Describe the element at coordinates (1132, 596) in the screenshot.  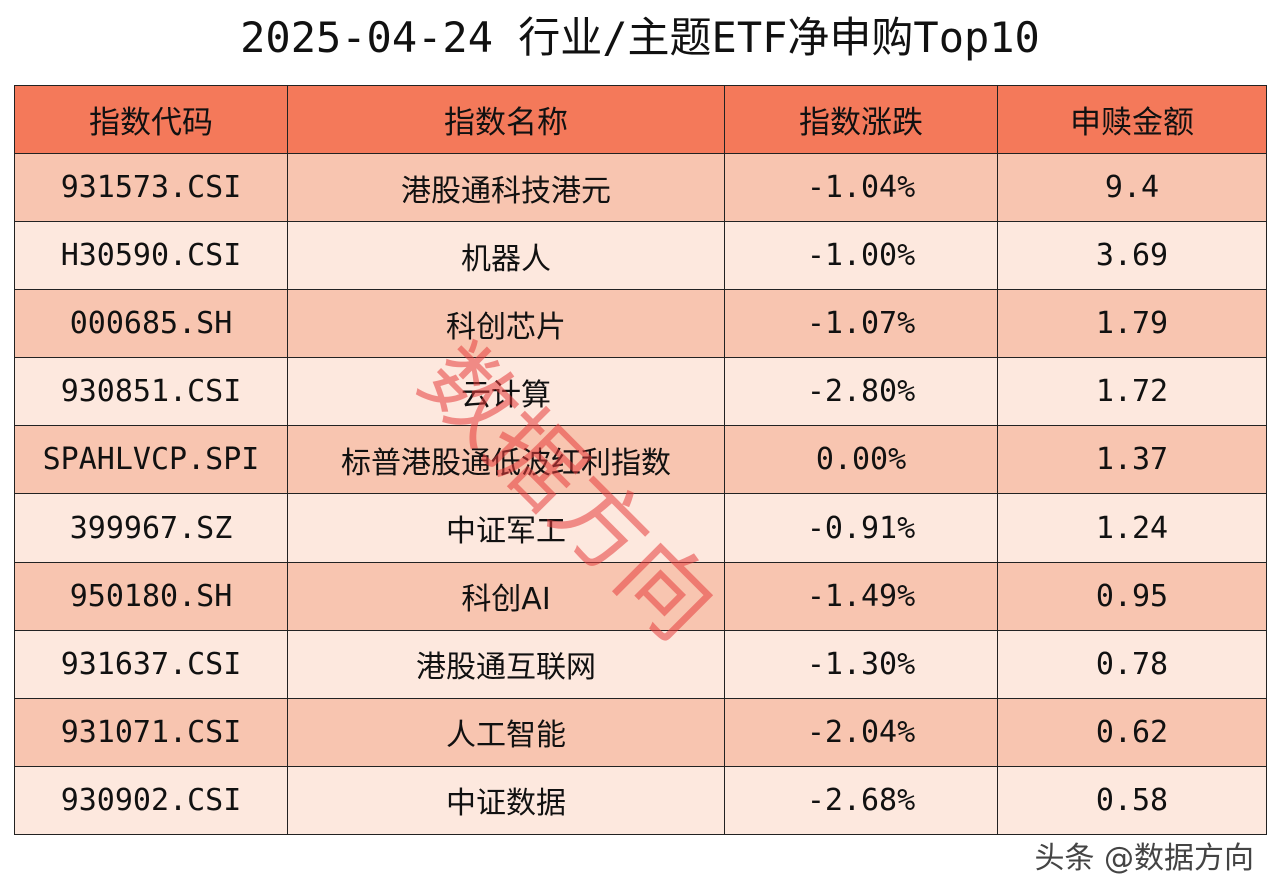
I see `cell-net-subscription: 0.95` at that location.